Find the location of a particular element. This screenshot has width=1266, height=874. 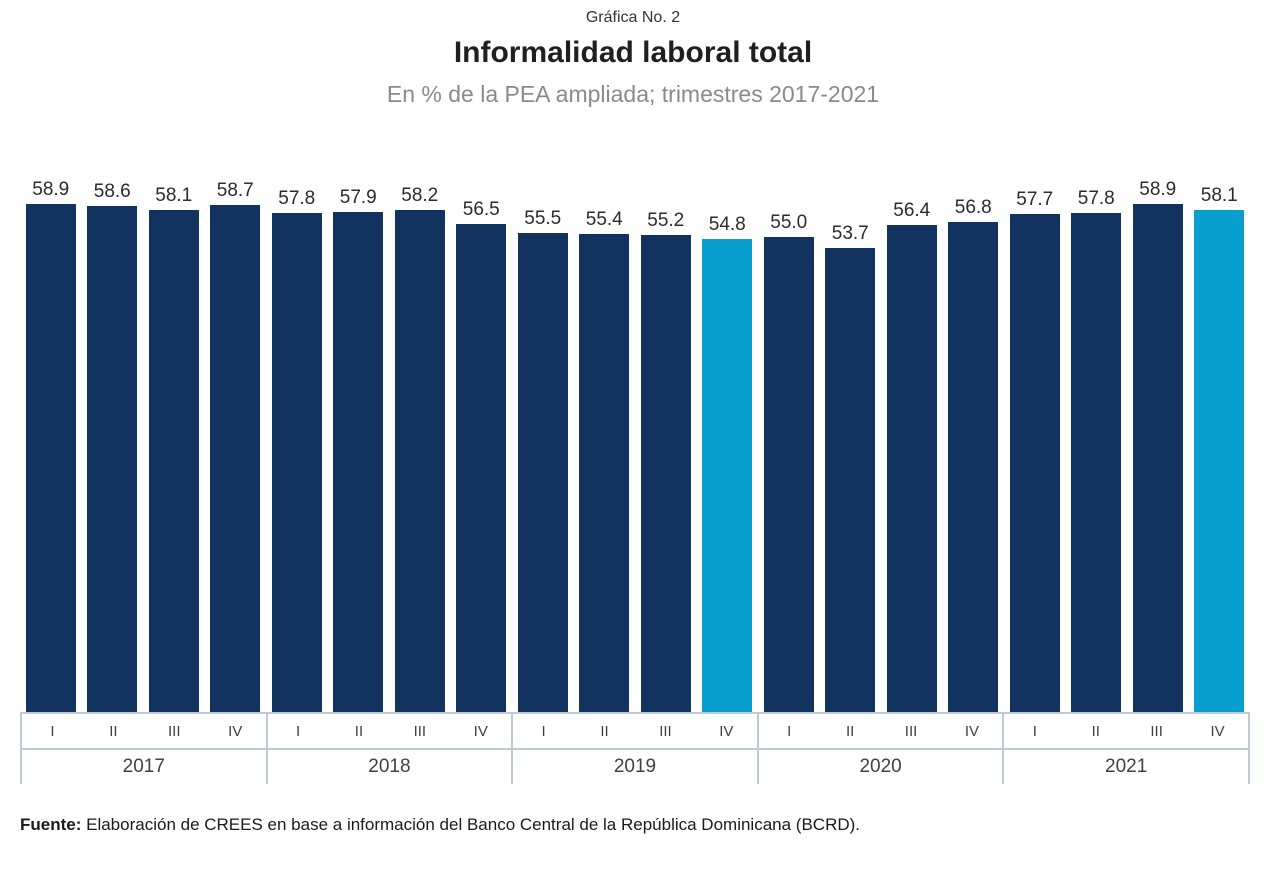

bar-slot: 56.8 is located at coordinates (974, 453).